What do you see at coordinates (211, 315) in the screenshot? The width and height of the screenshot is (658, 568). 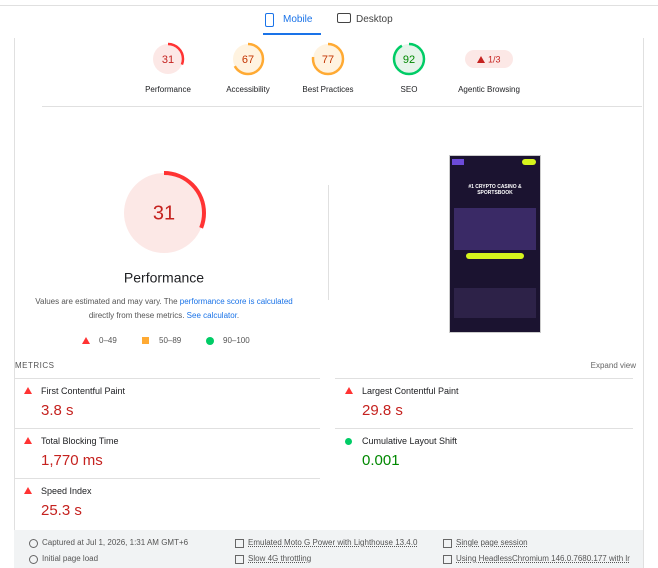 I see `link: See calculator` at bounding box center [211, 315].